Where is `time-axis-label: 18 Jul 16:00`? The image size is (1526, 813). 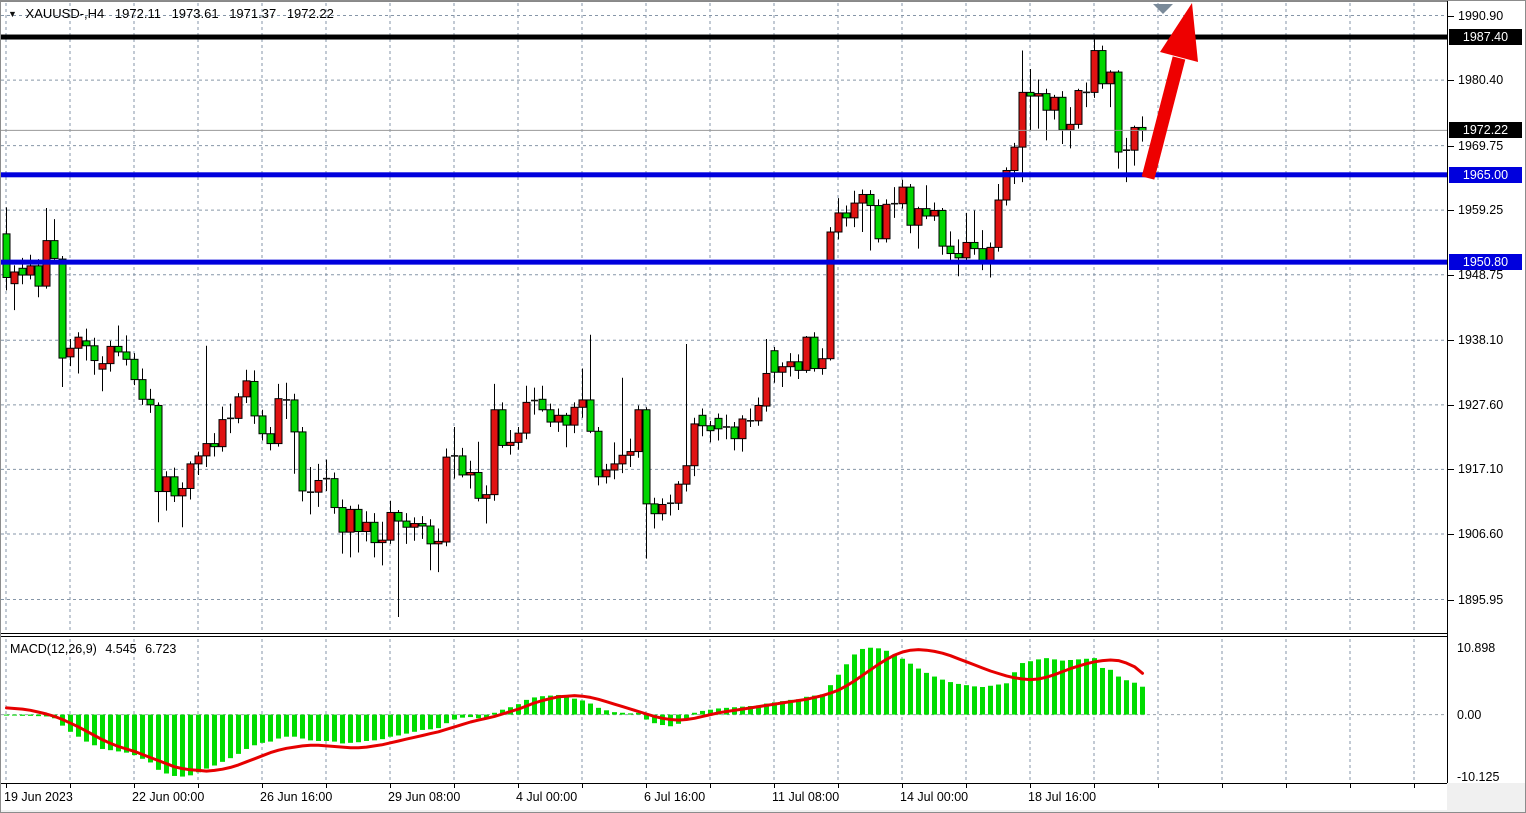 time-axis-label: 18 Jul 16:00 is located at coordinates (1062, 797).